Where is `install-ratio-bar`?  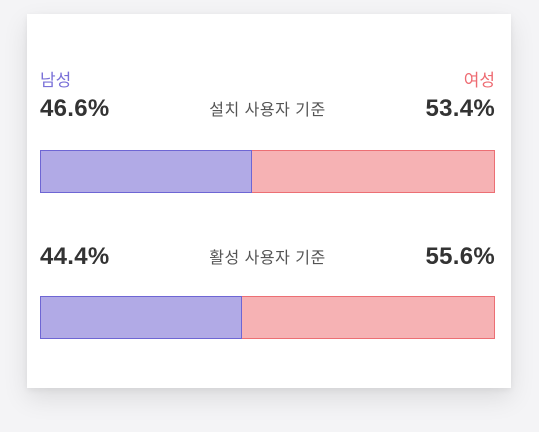
install-ratio-bar is located at coordinates (267, 171).